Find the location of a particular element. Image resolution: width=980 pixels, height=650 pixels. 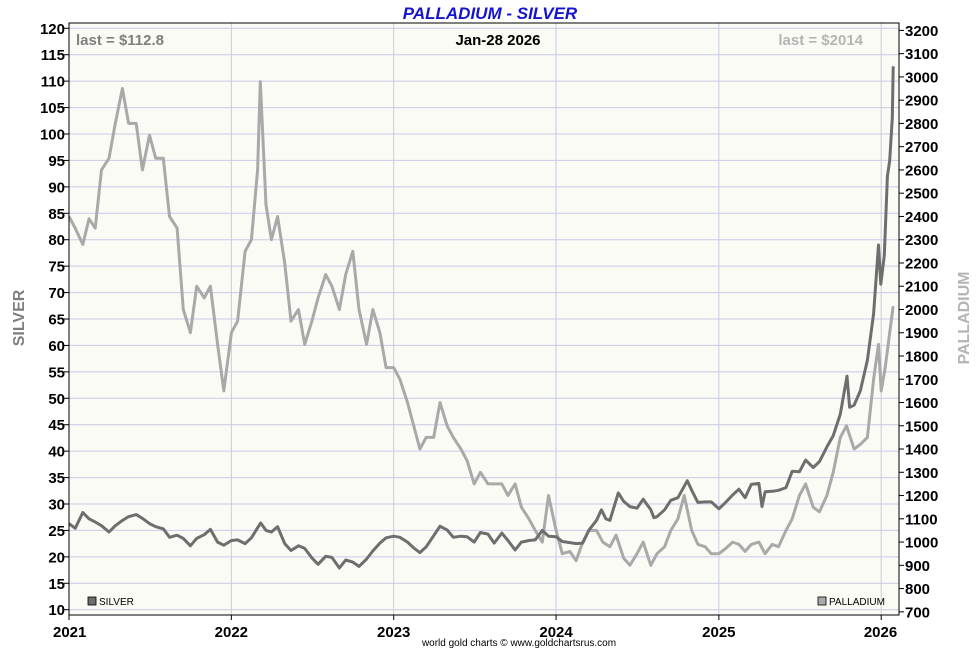

right-tick-label: 1200 is located at coordinates (921, 496).